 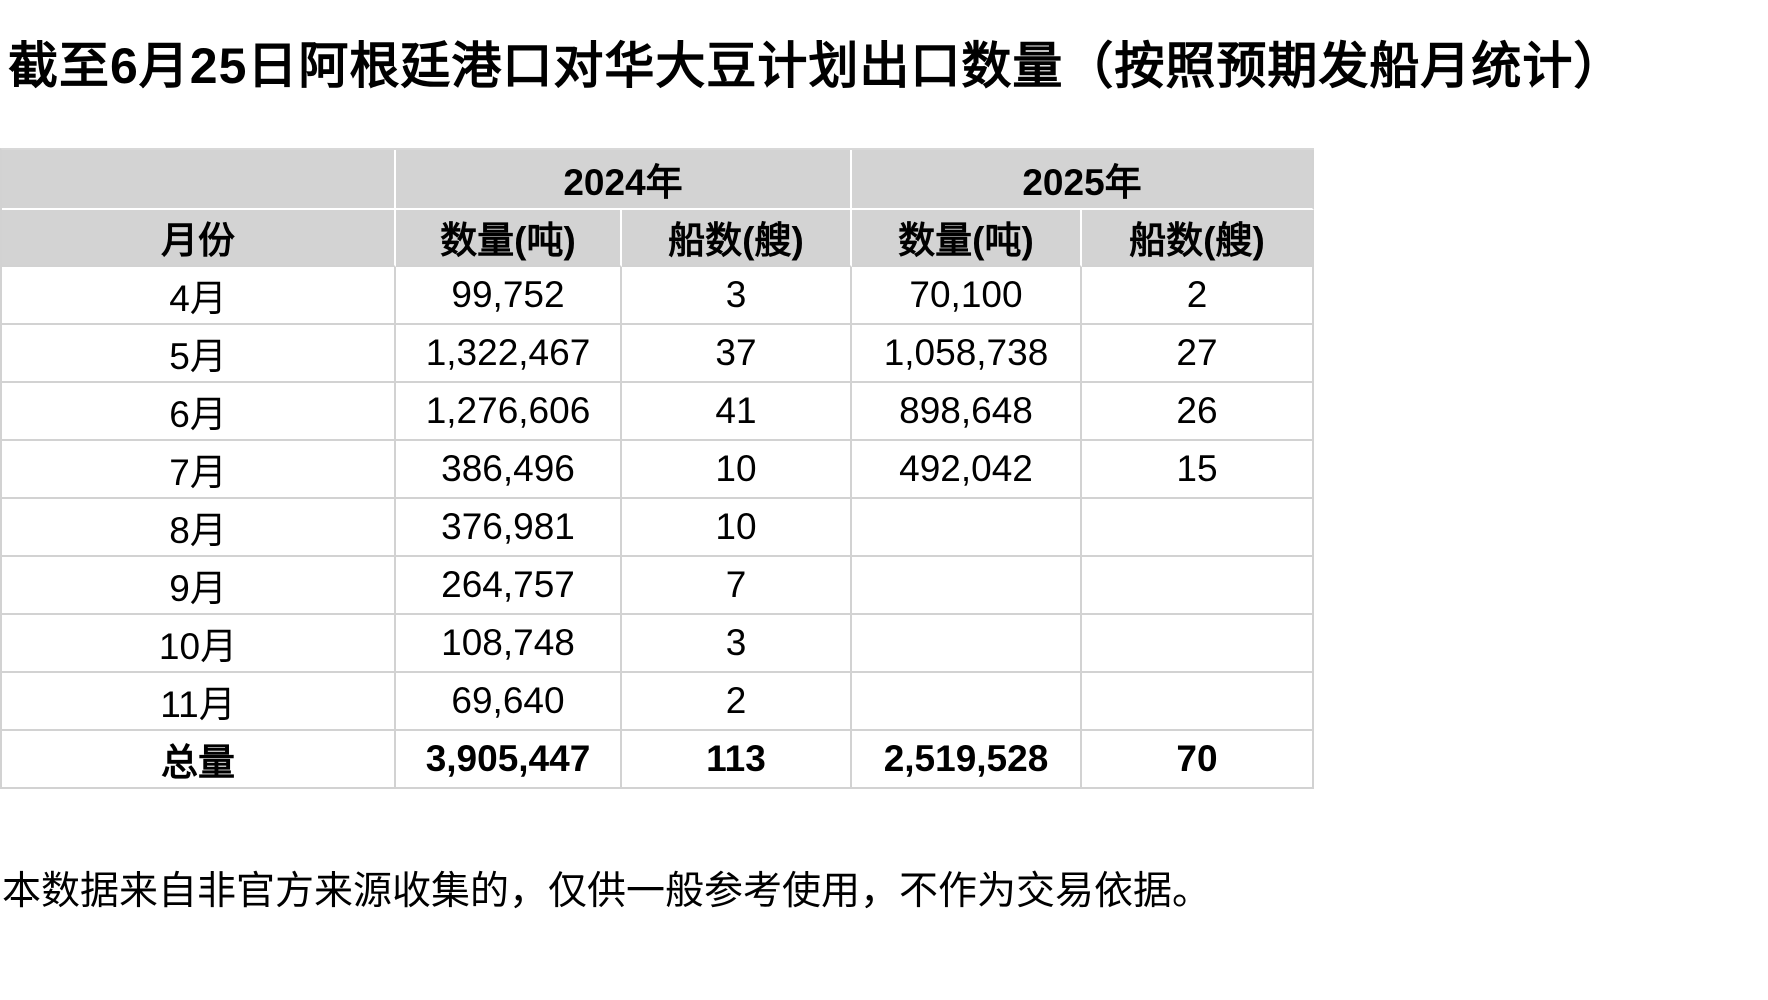 What do you see at coordinates (1198, 238) in the screenshot?
I see `ships-2025-header: 船数(艘)` at bounding box center [1198, 238].